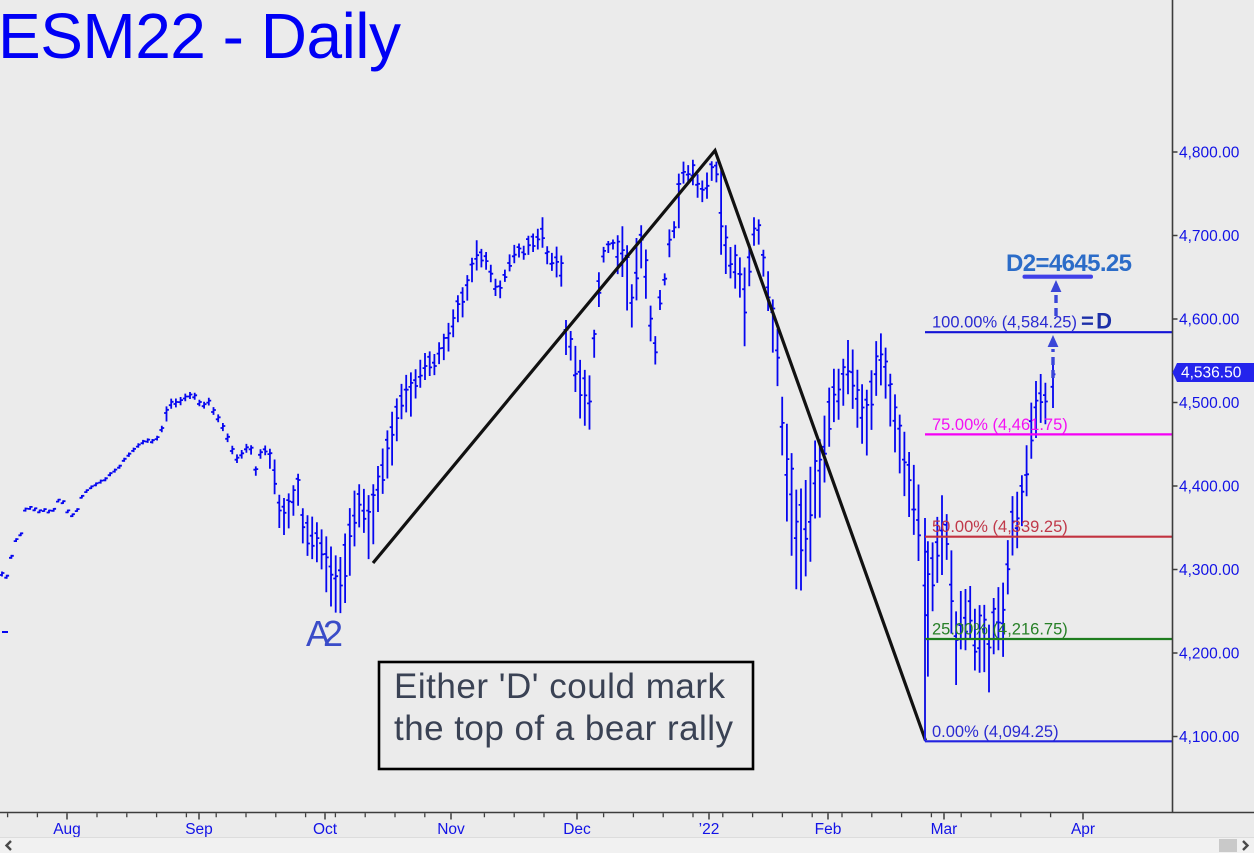 The image size is (1254, 853). I want to click on svg-text: Either 'D' could mark, so click(560, 686).